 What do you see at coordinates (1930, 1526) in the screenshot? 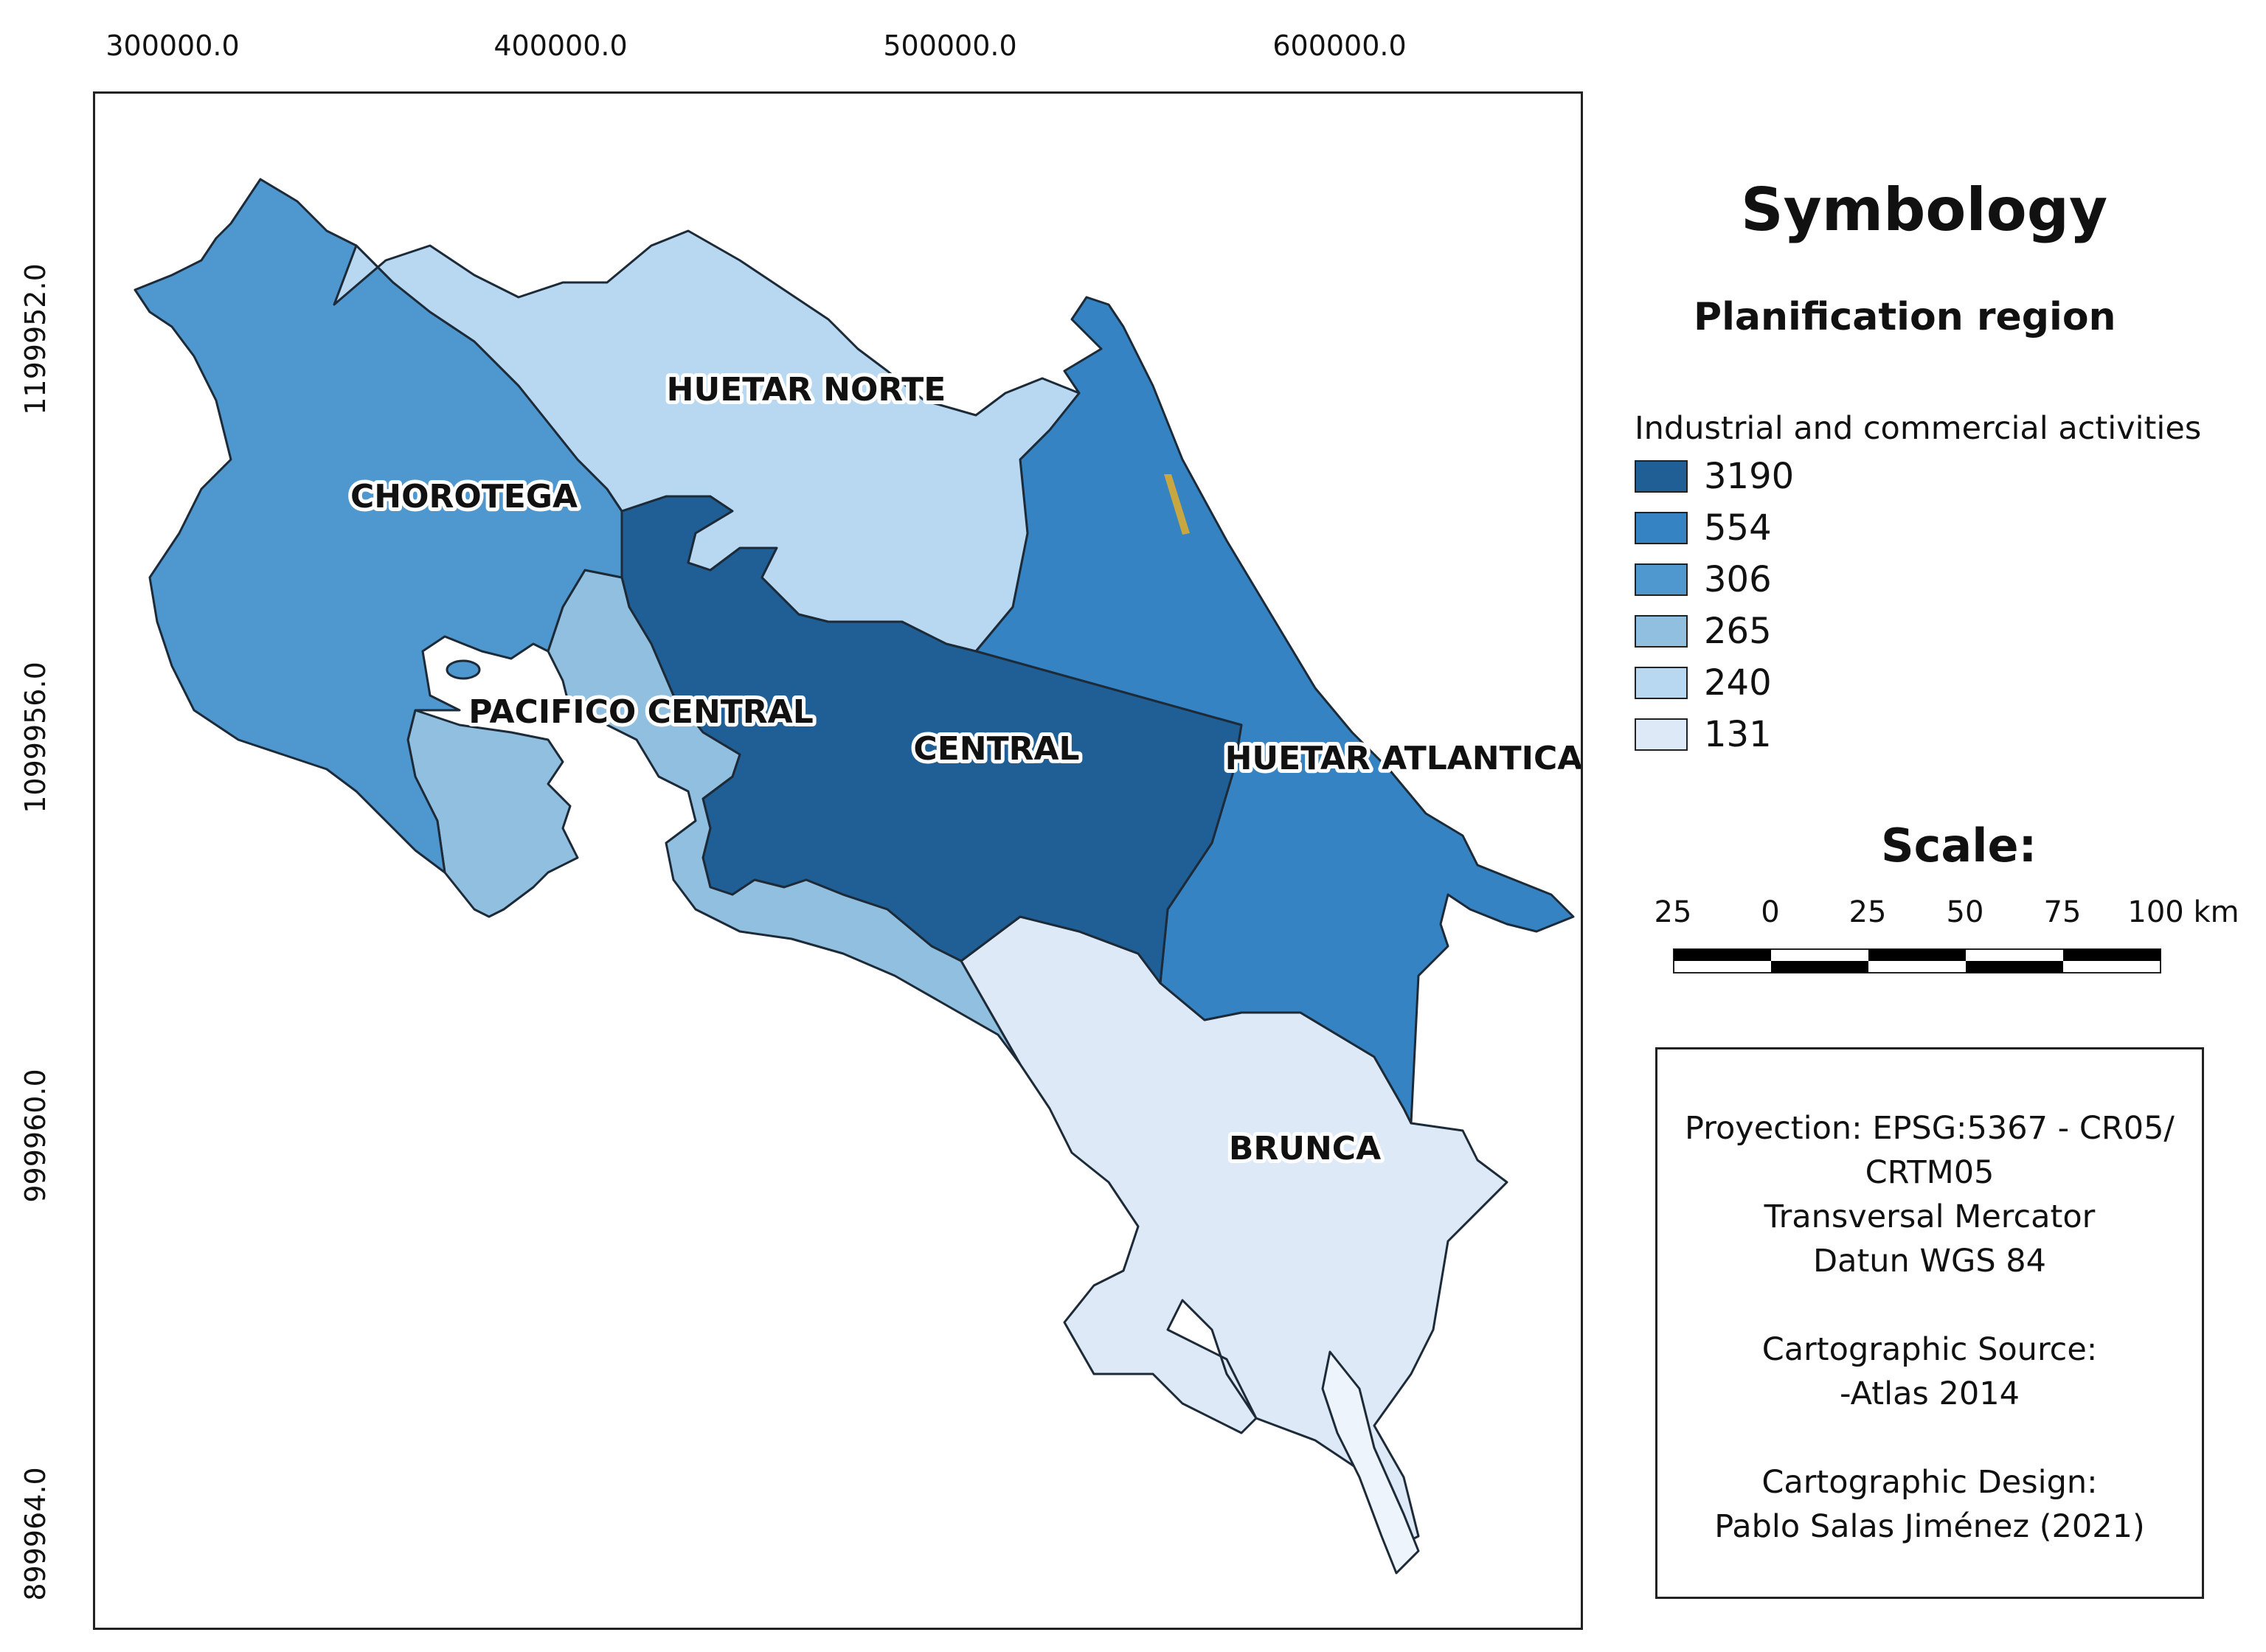
I see `info-design-author: Pablo Salas Jiménez (2021)` at bounding box center [1930, 1526].